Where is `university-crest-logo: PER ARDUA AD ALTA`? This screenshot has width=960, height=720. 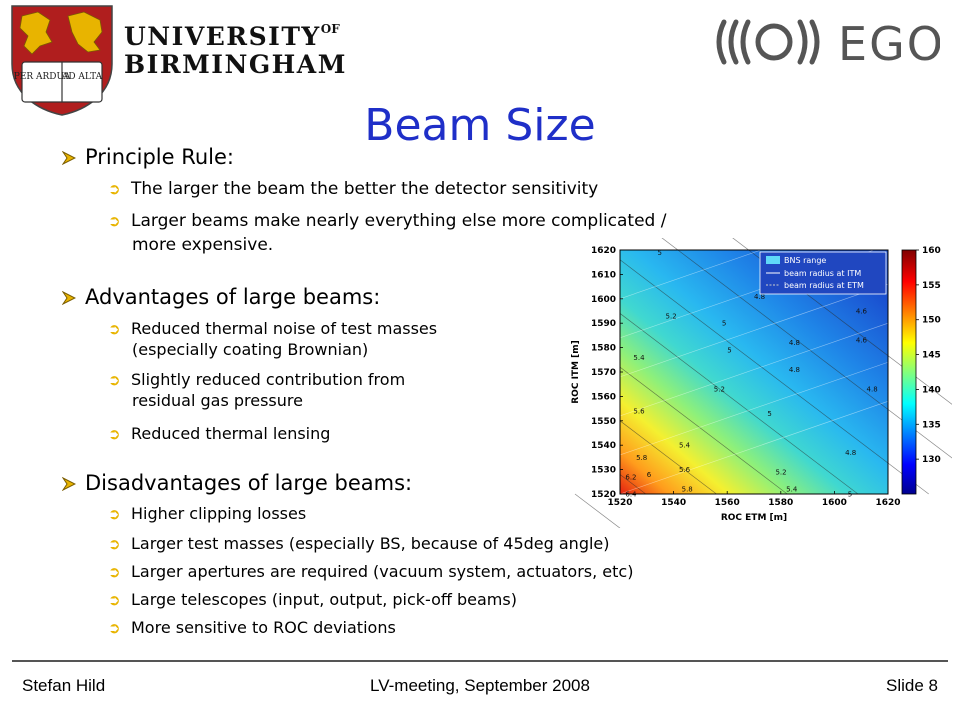 university-crest-logo: PER ARDUA AD ALTA is located at coordinates (62, 60).